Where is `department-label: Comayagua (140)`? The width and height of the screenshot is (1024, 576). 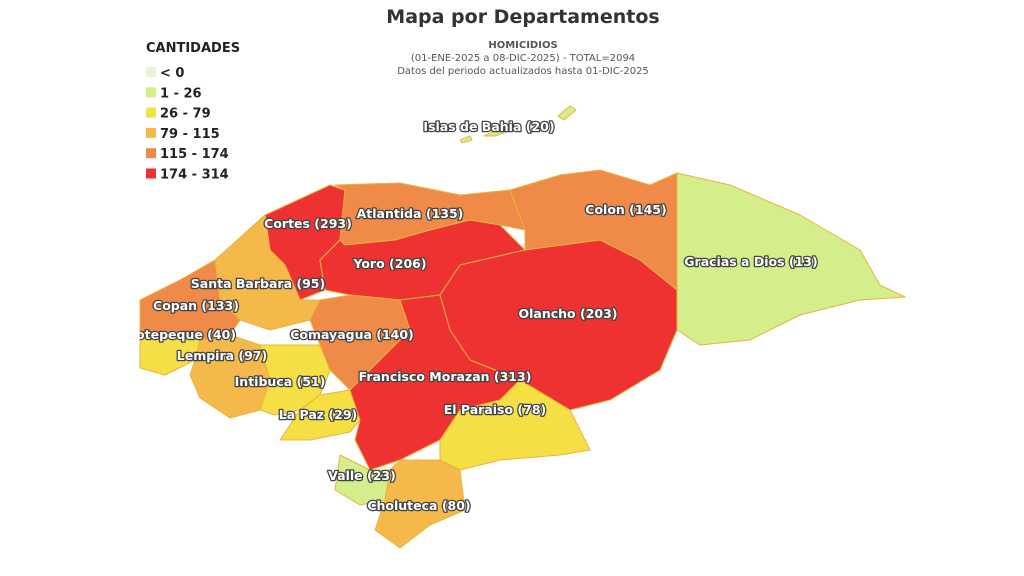
department-label: Comayagua (140) is located at coordinates (352, 334).